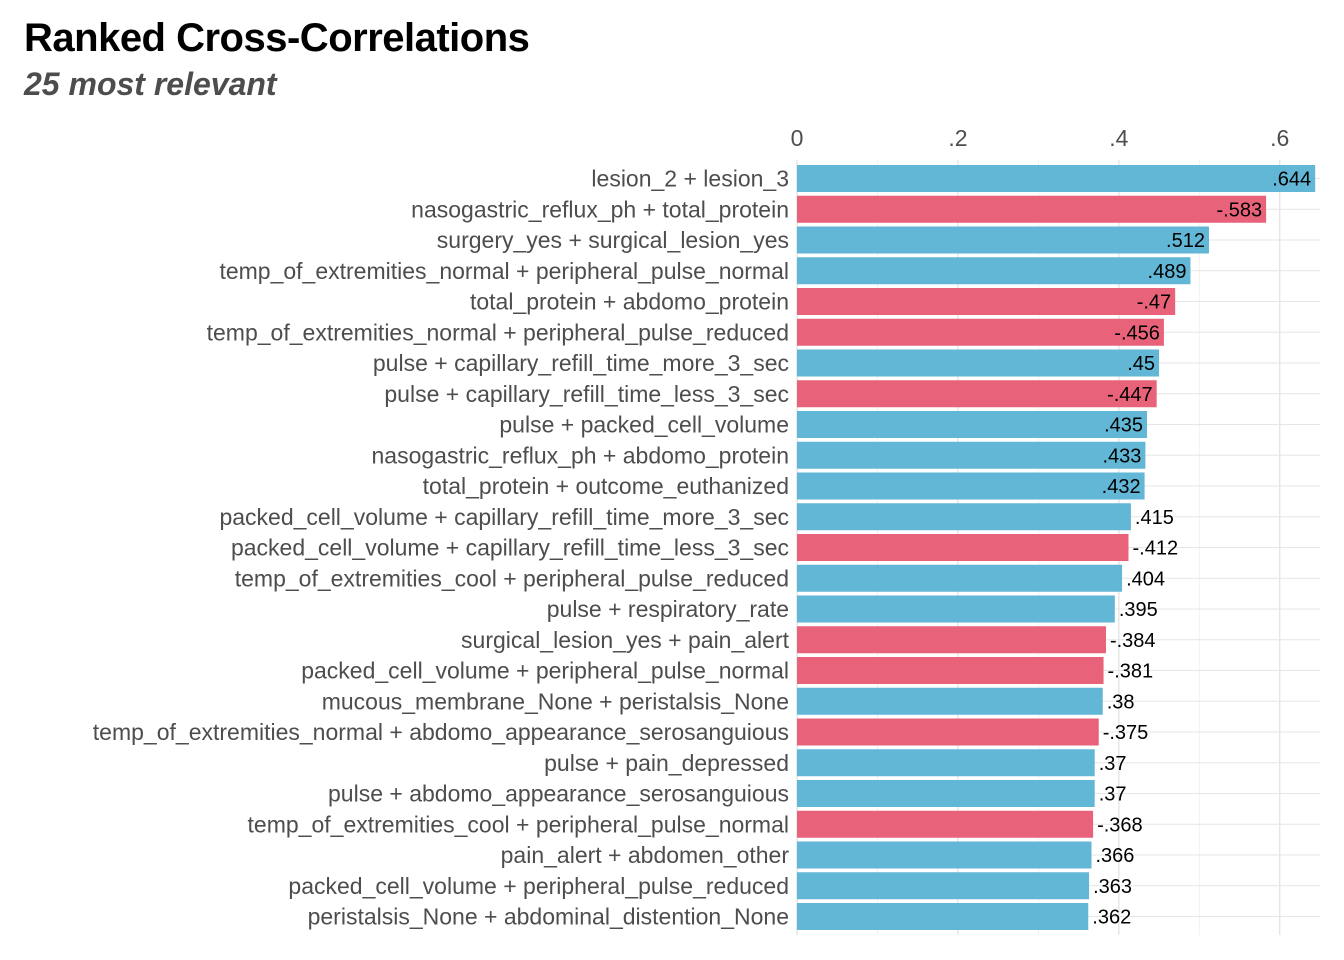 This screenshot has width=1344, height=960. Describe the element at coordinates (1137, 333) in the screenshot. I see `value-label: -.456` at that location.